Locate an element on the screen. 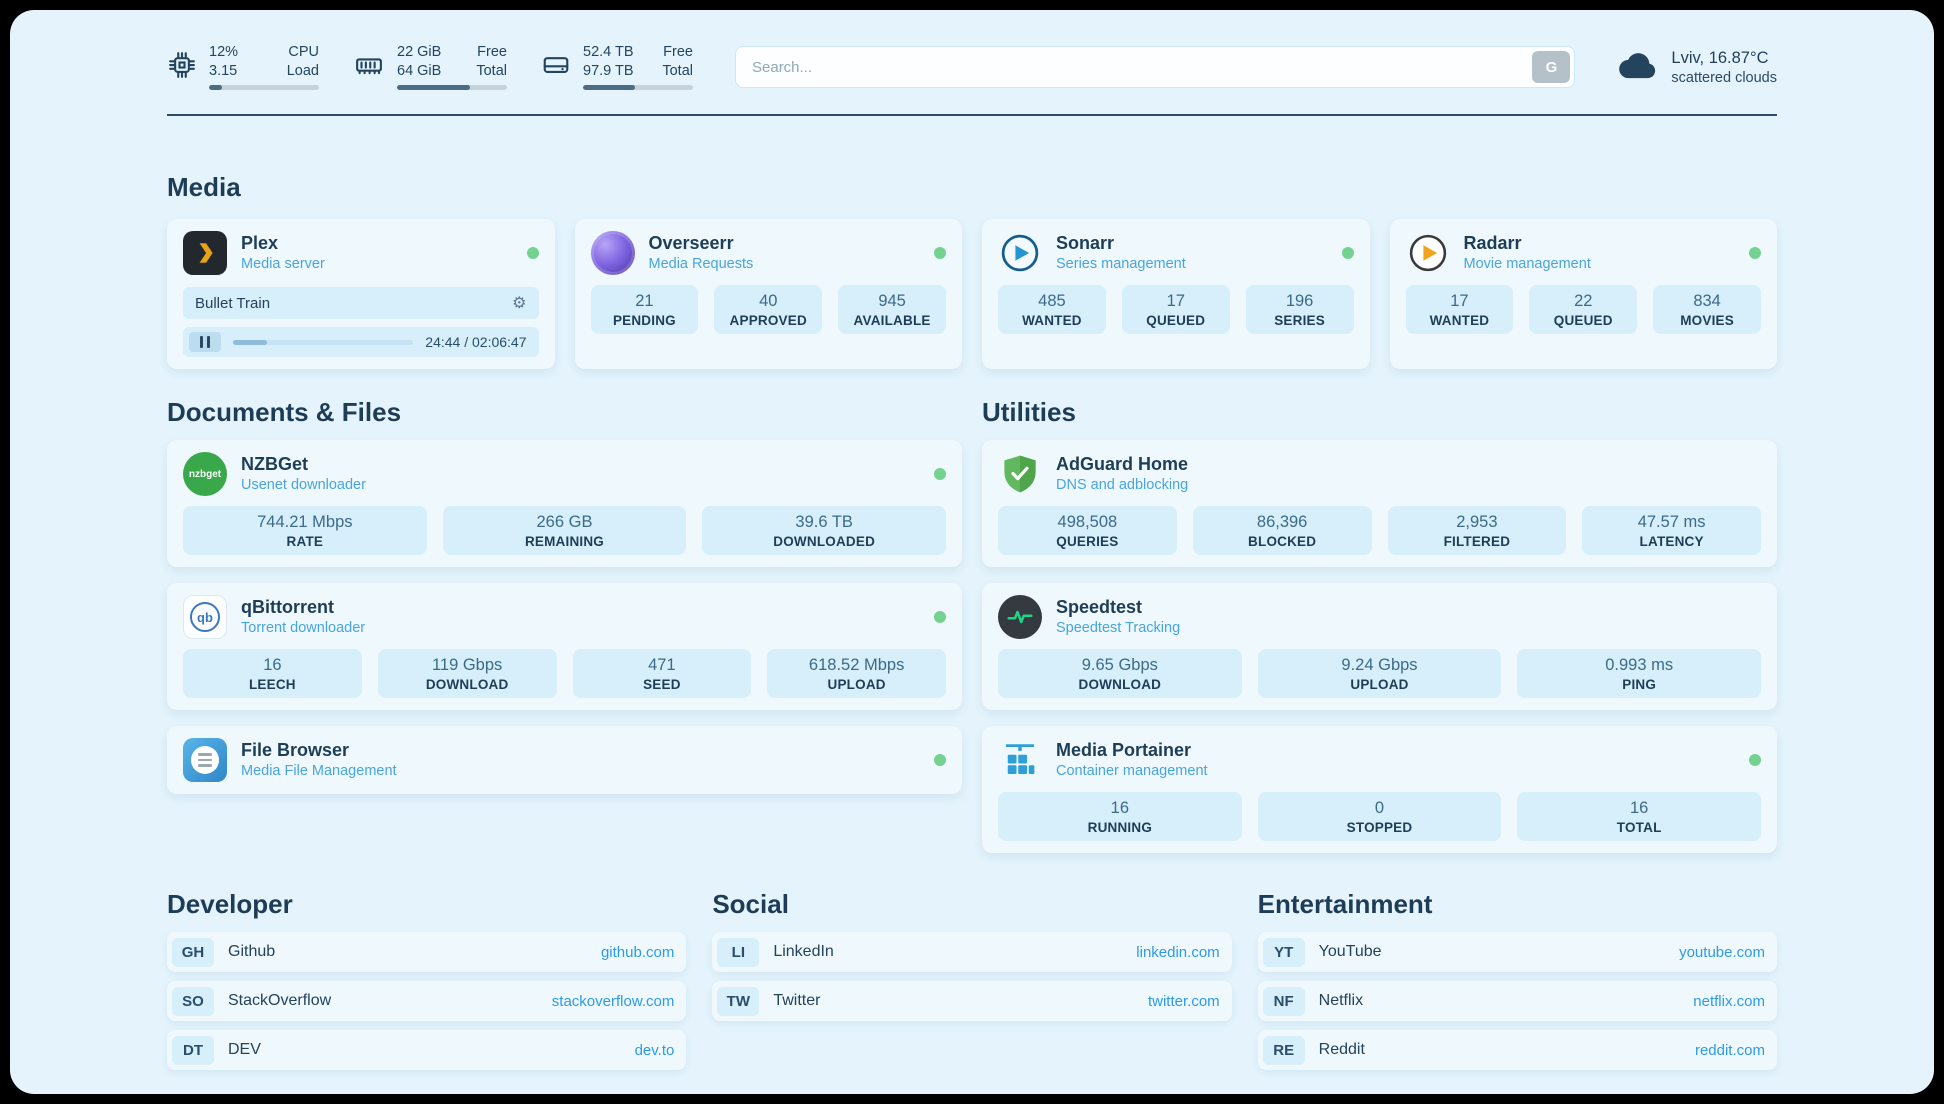 Image resolution: width=1944 pixels, height=1104 pixels. bookmark-netflix: NF Netflix netflix.com is located at coordinates (1517, 1001).